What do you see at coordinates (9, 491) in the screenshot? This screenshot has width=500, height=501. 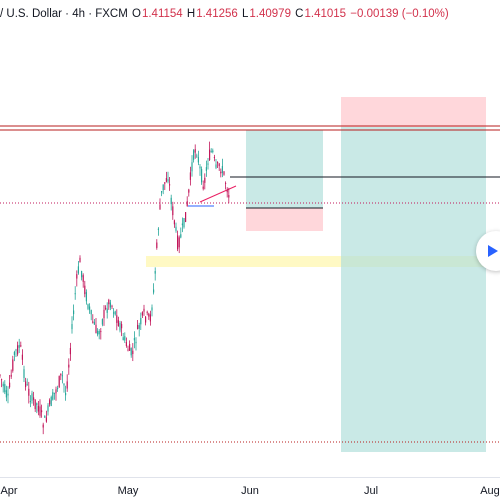 I see `tick-apr: Apr` at bounding box center [9, 491].